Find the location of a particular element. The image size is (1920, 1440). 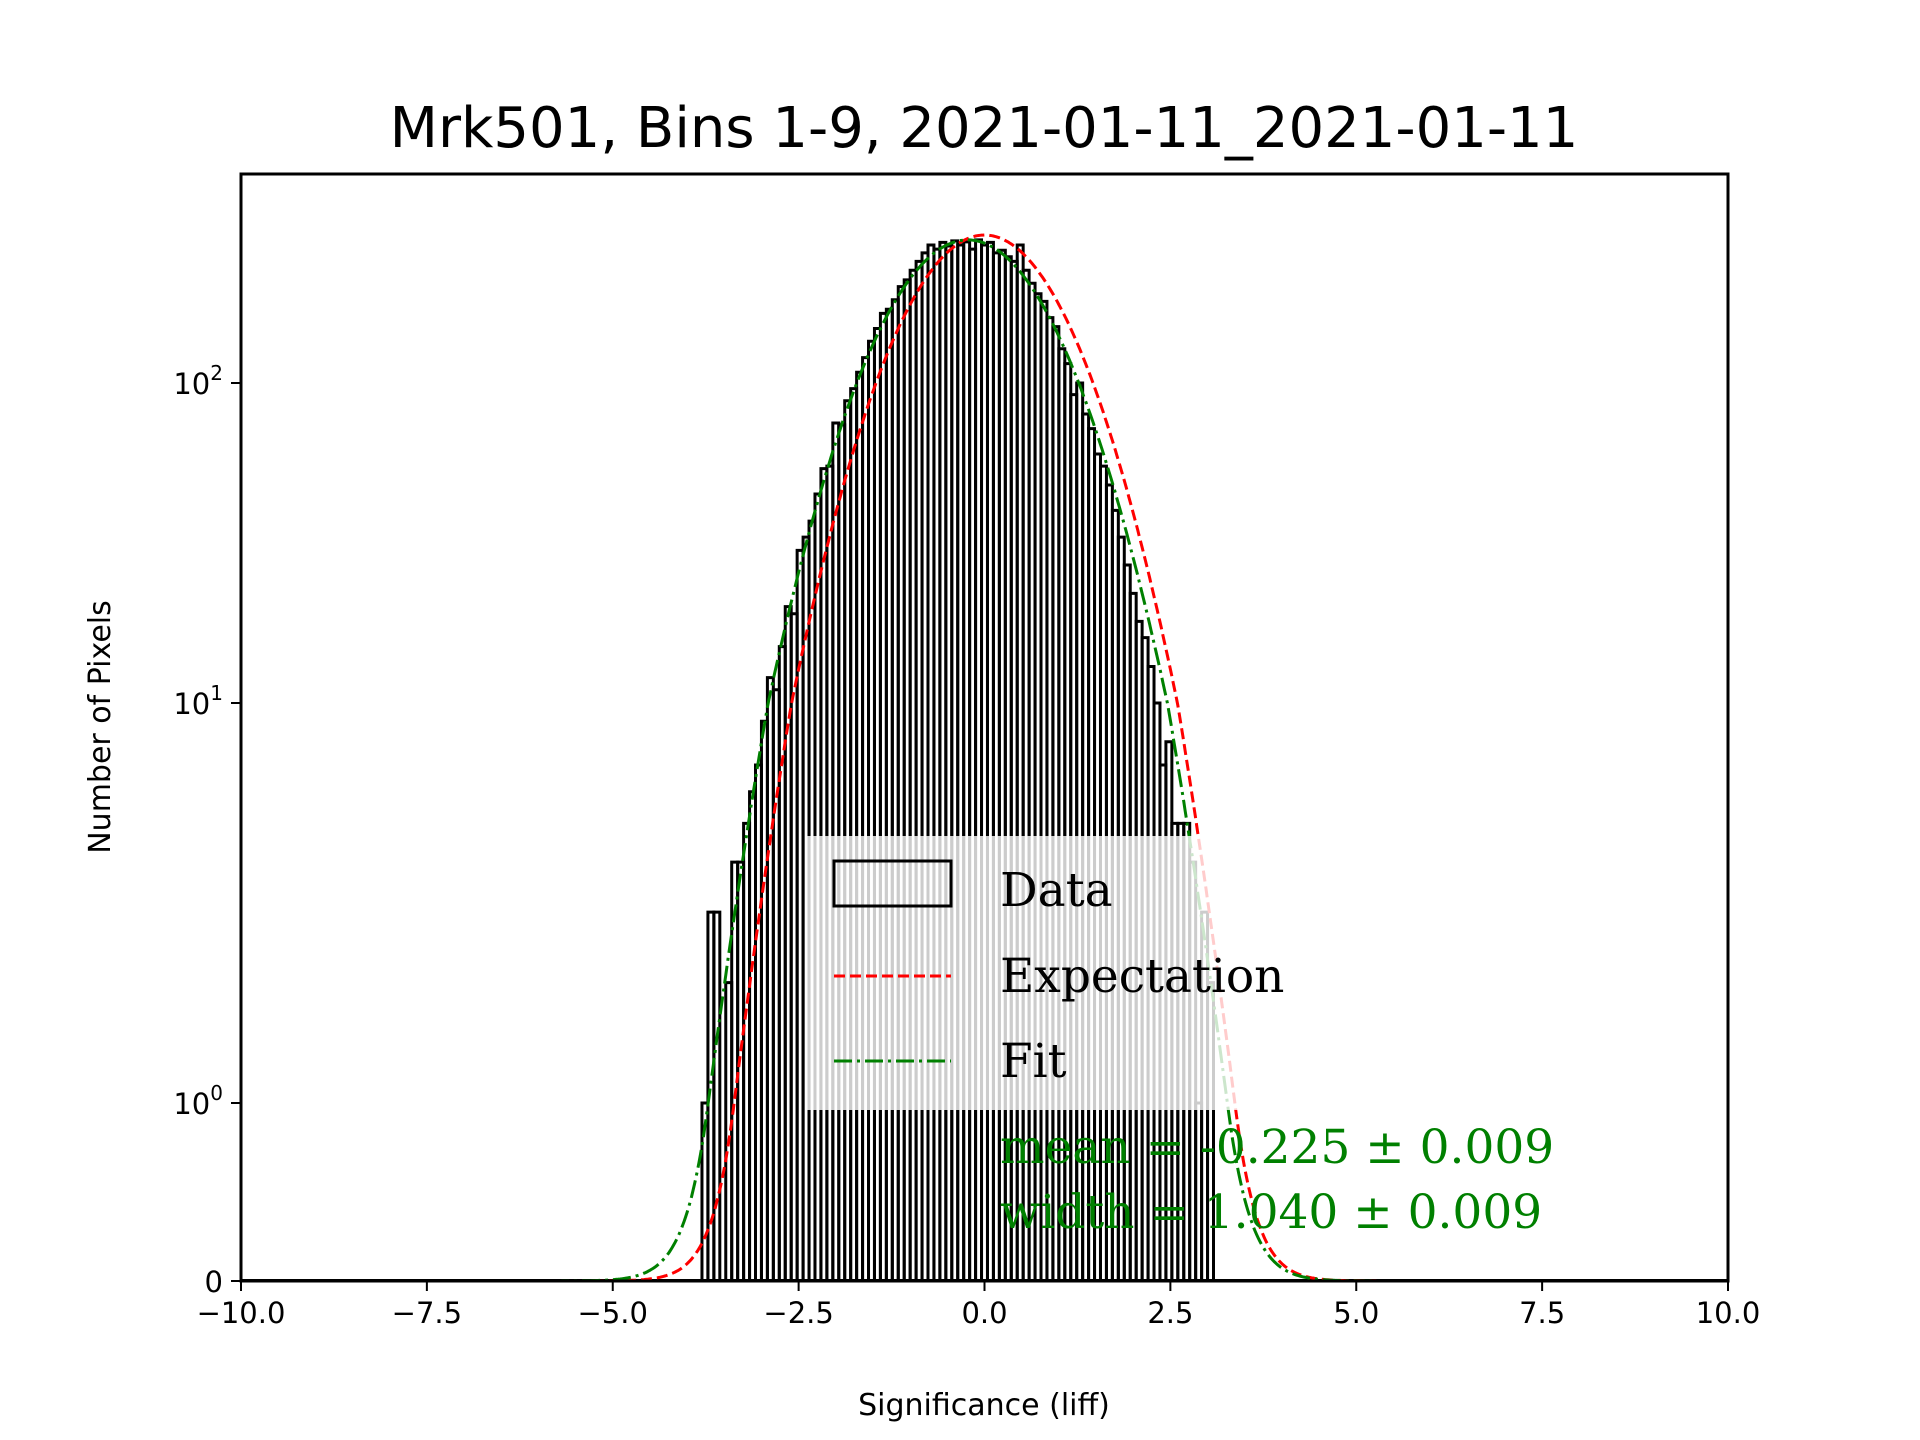

legend-background is located at coordinates (1086, 973).